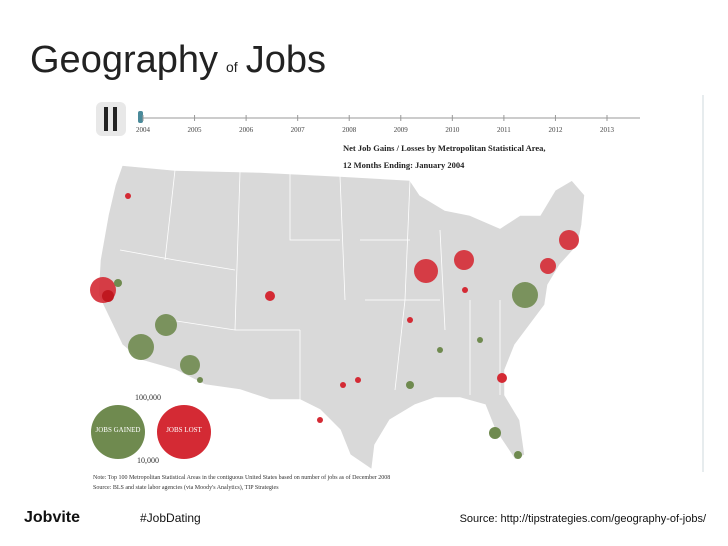 Image resolution: width=728 pixels, height=546 pixels. What do you see at coordinates (286, 60) in the screenshot?
I see `title-word: Jobs` at bounding box center [286, 60].